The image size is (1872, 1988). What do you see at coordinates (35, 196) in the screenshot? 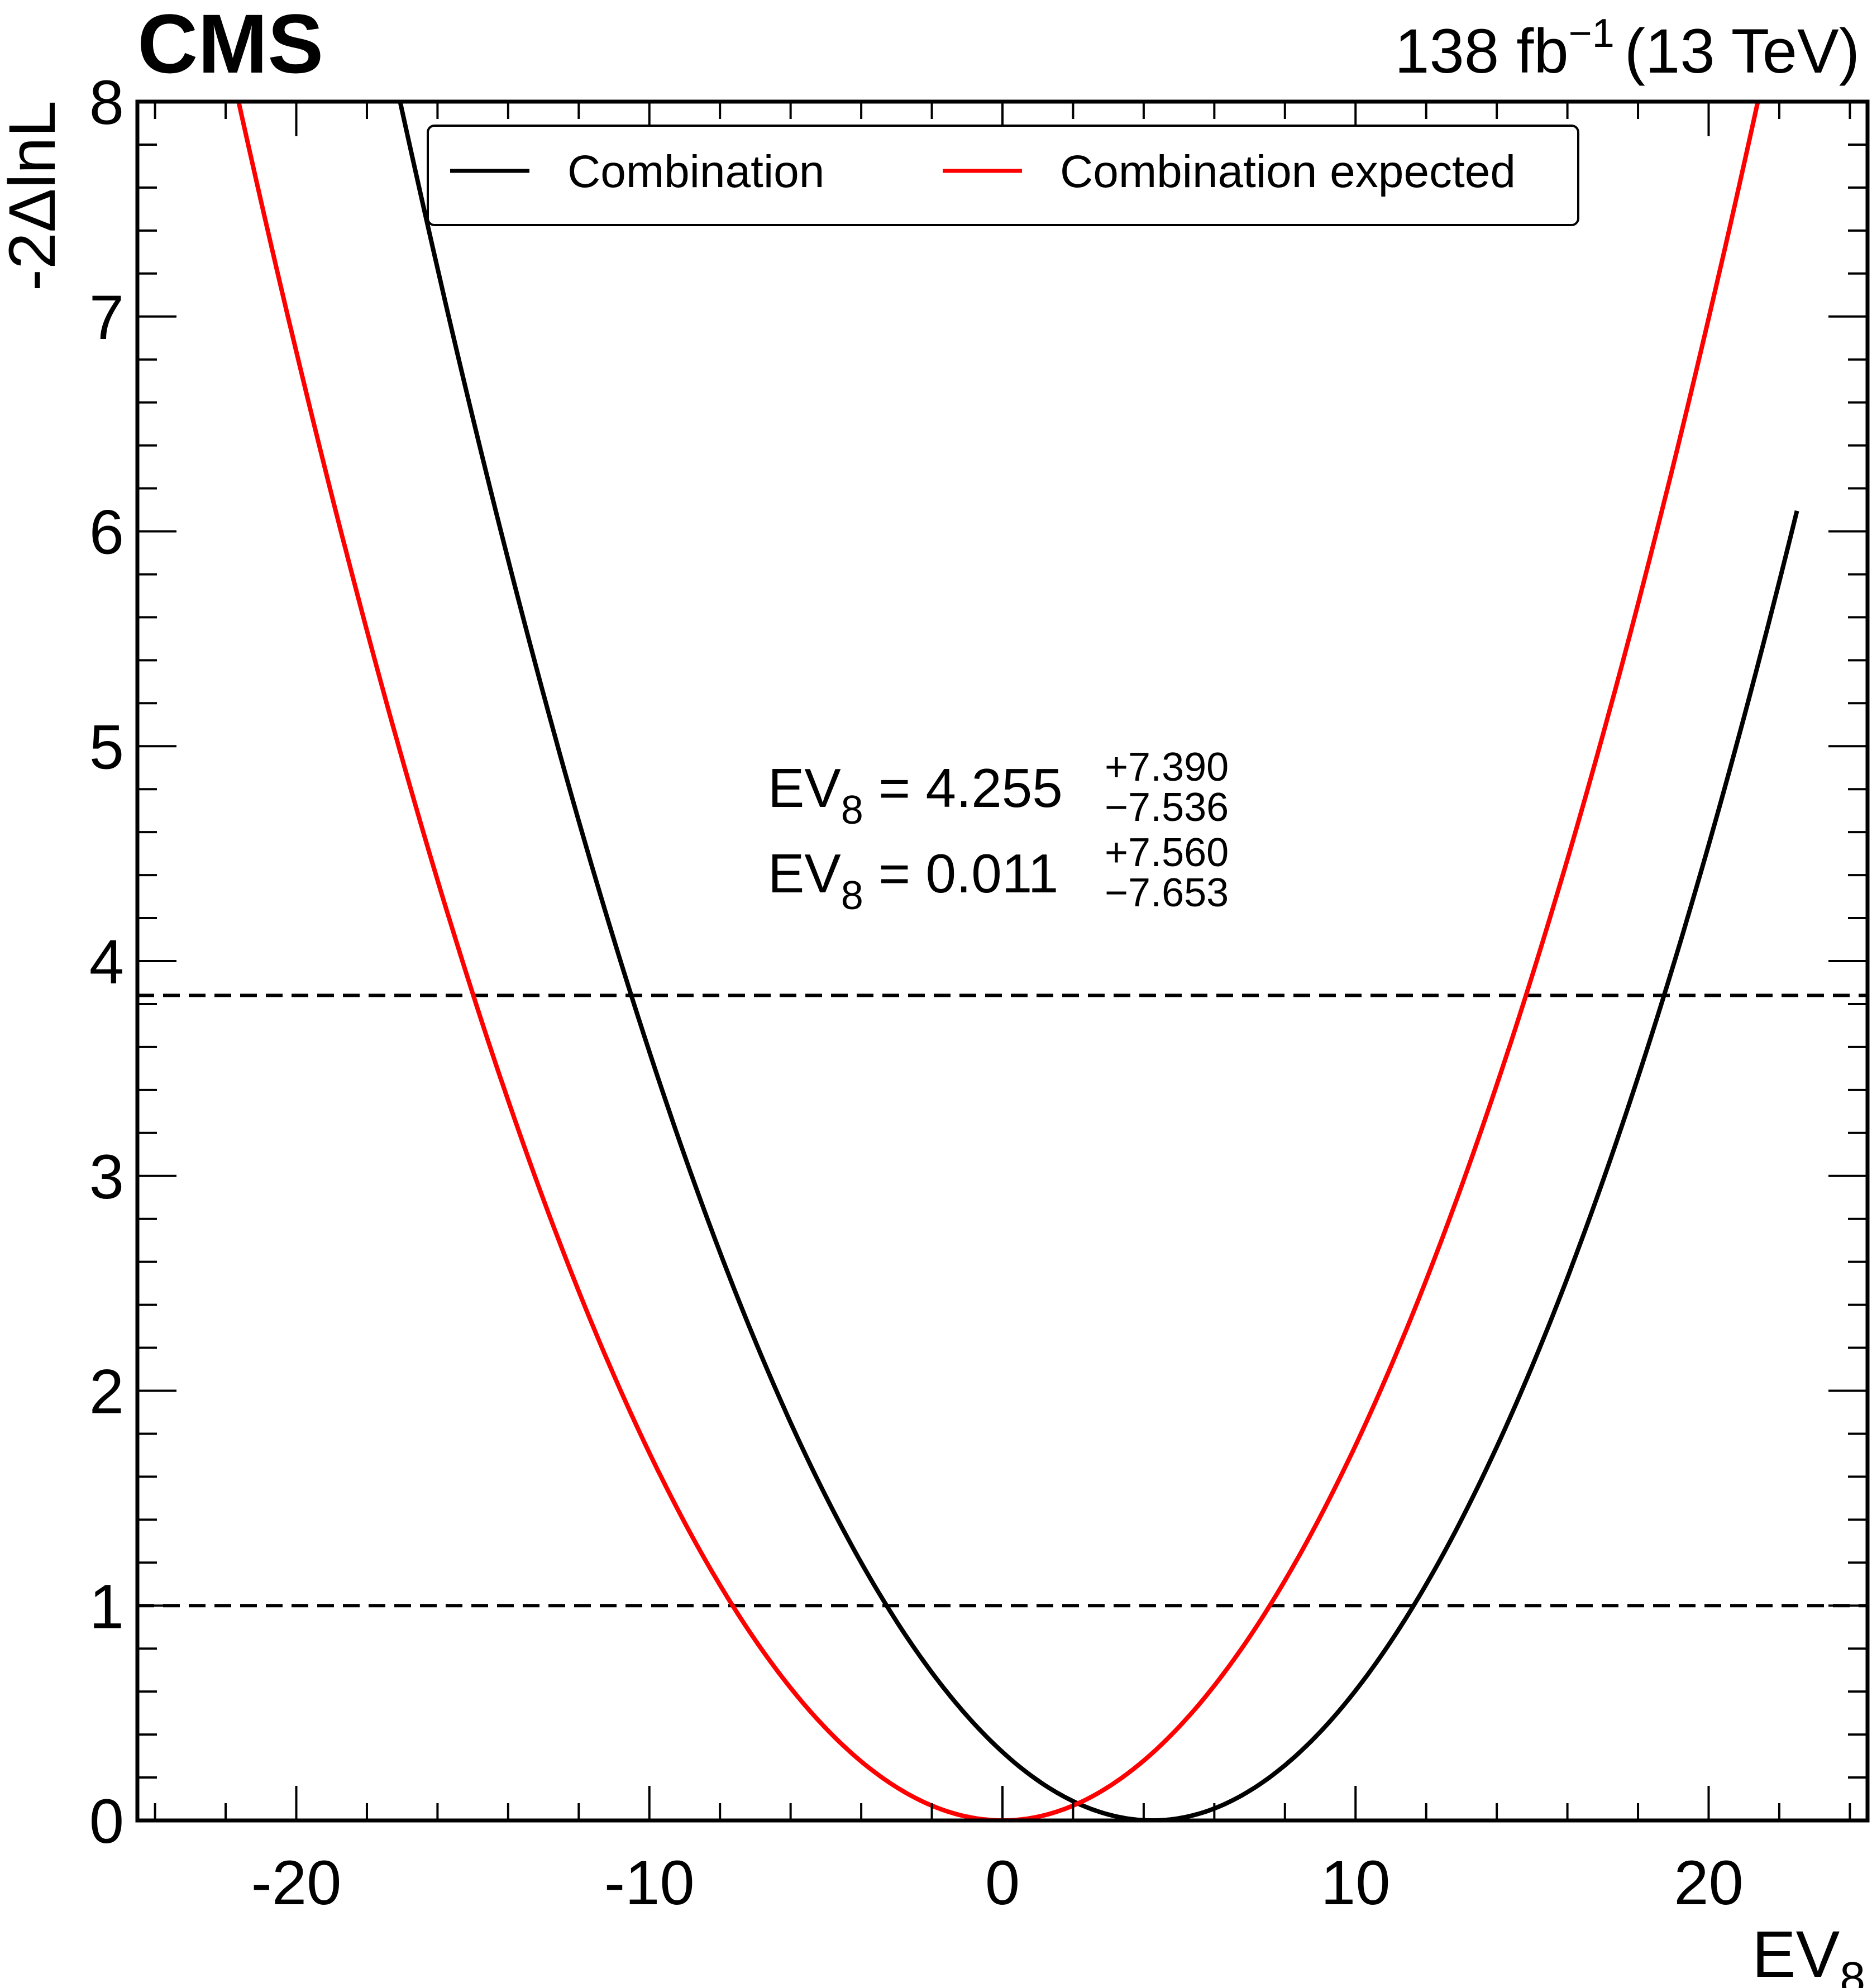
I see `y-axis-title: -2ΔlnL` at bounding box center [35, 196].